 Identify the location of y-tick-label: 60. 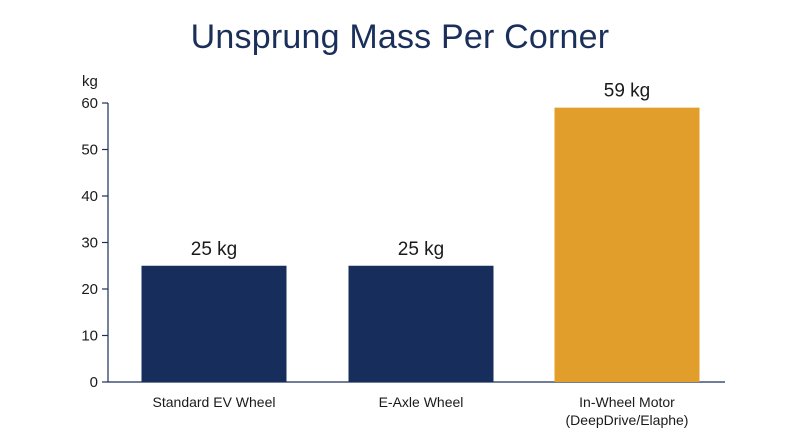
(89, 103).